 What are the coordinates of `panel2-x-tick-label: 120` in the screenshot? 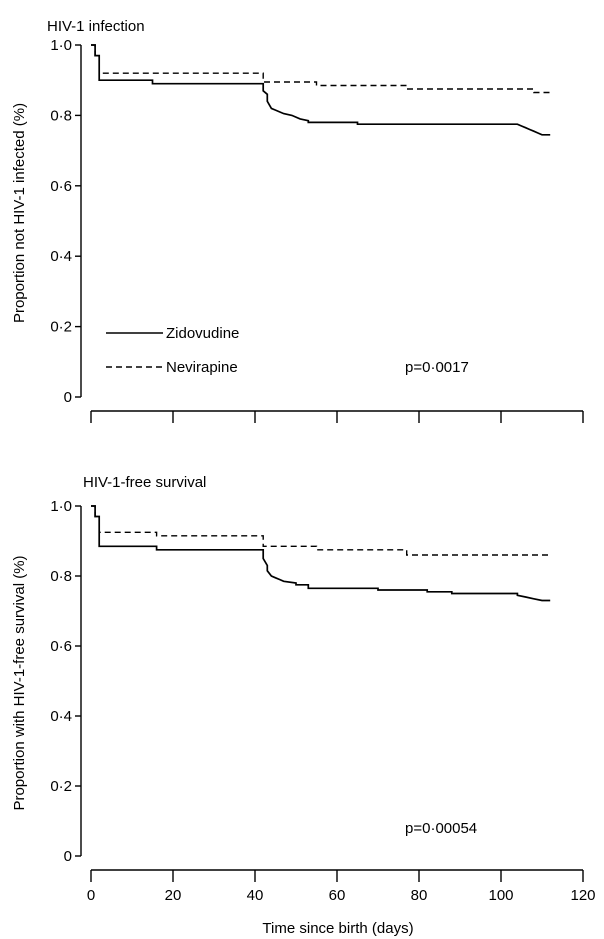 It's located at (582, 895).